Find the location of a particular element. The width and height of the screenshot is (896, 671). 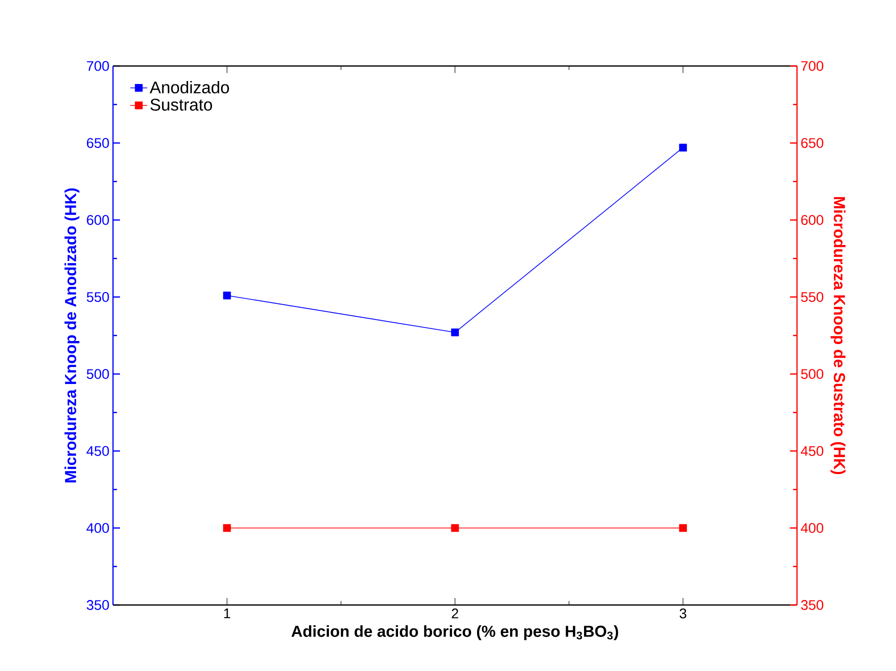

y-tick-label: 500 is located at coordinates (97, 374).